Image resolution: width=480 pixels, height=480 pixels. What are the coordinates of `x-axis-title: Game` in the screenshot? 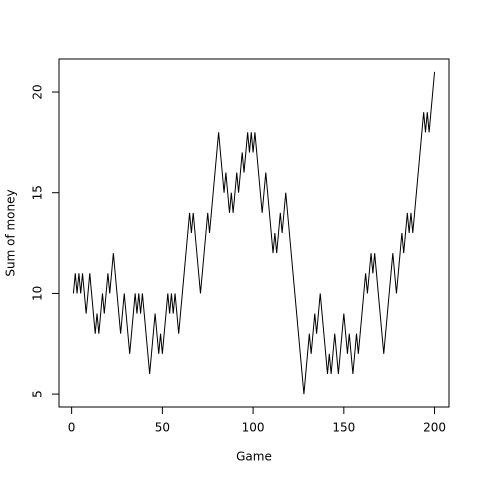 It's located at (254, 457).